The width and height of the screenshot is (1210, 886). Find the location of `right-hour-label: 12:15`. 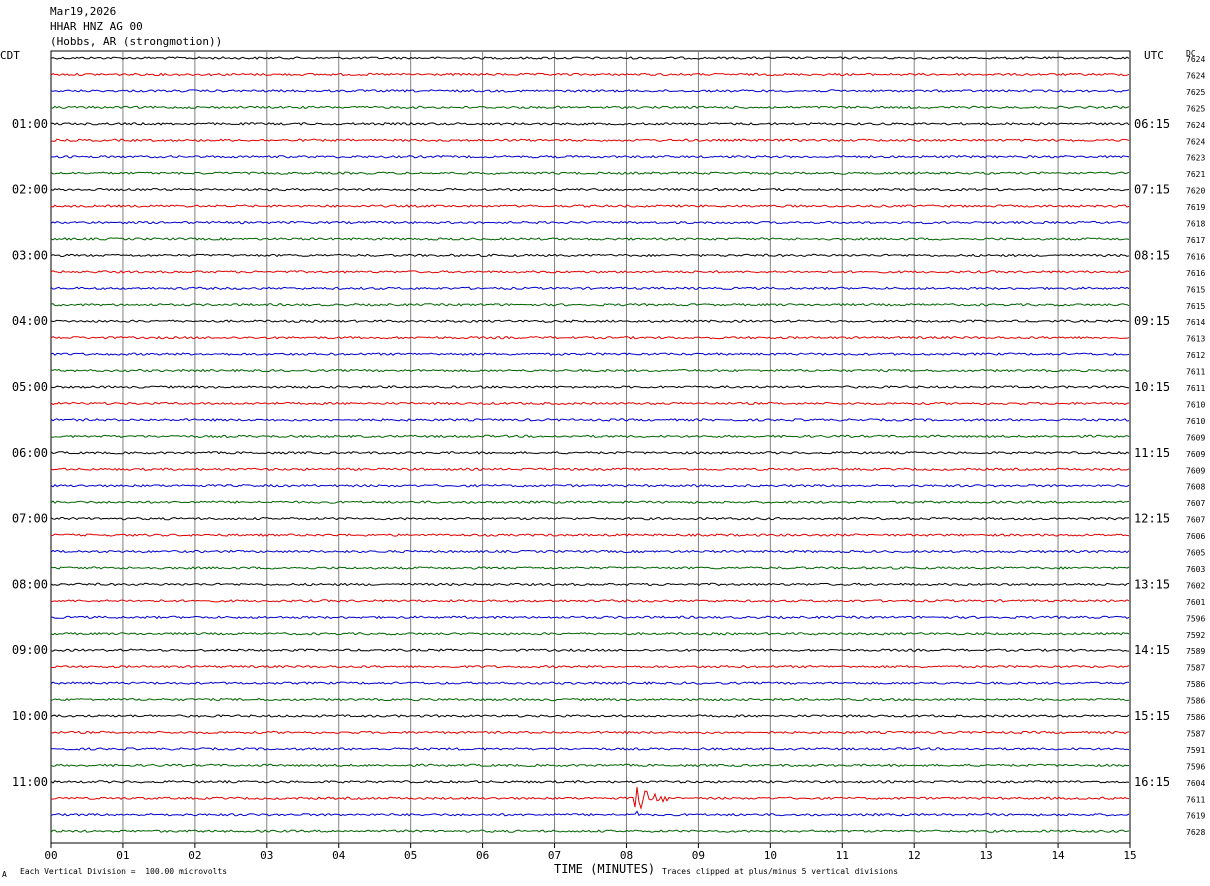

right-hour-label: 12:15 is located at coordinates (1152, 519).